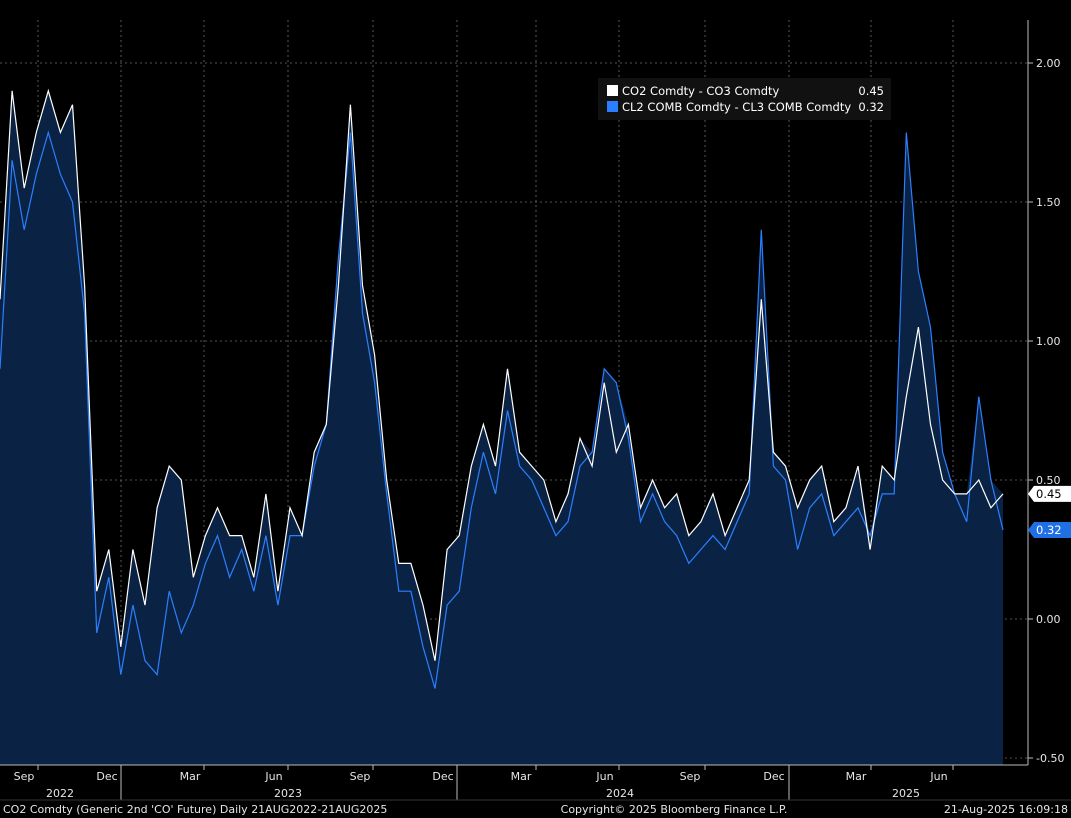 This screenshot has height=818, width=1071. Describe the element at coordinates (1048, 63) in the screenshot. I see `y-tick-label: 2.00` at that location.